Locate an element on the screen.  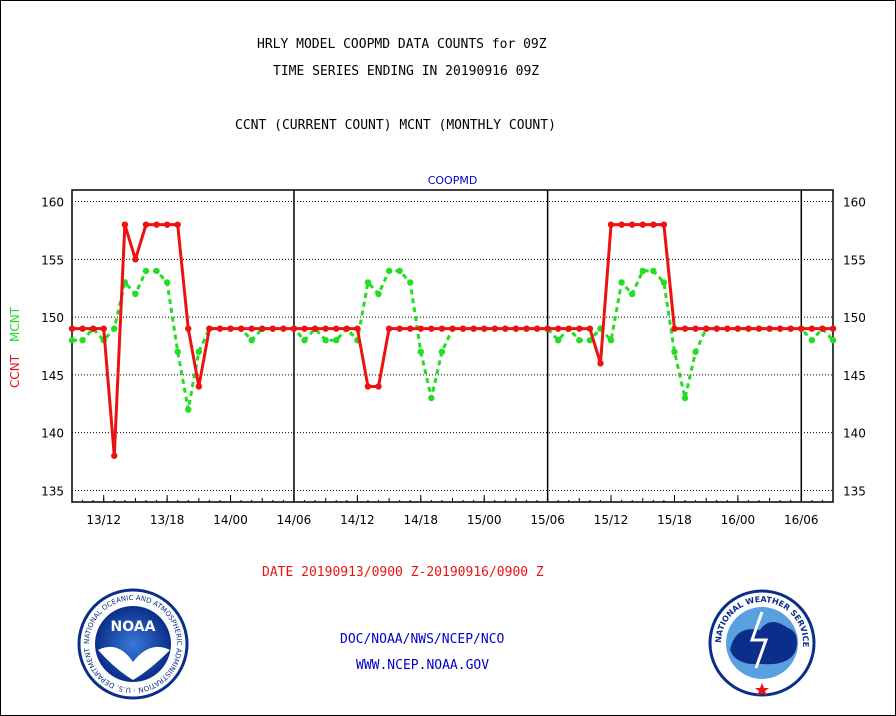
x-tick-label: 15/00 is located at coordinates (484, 520).